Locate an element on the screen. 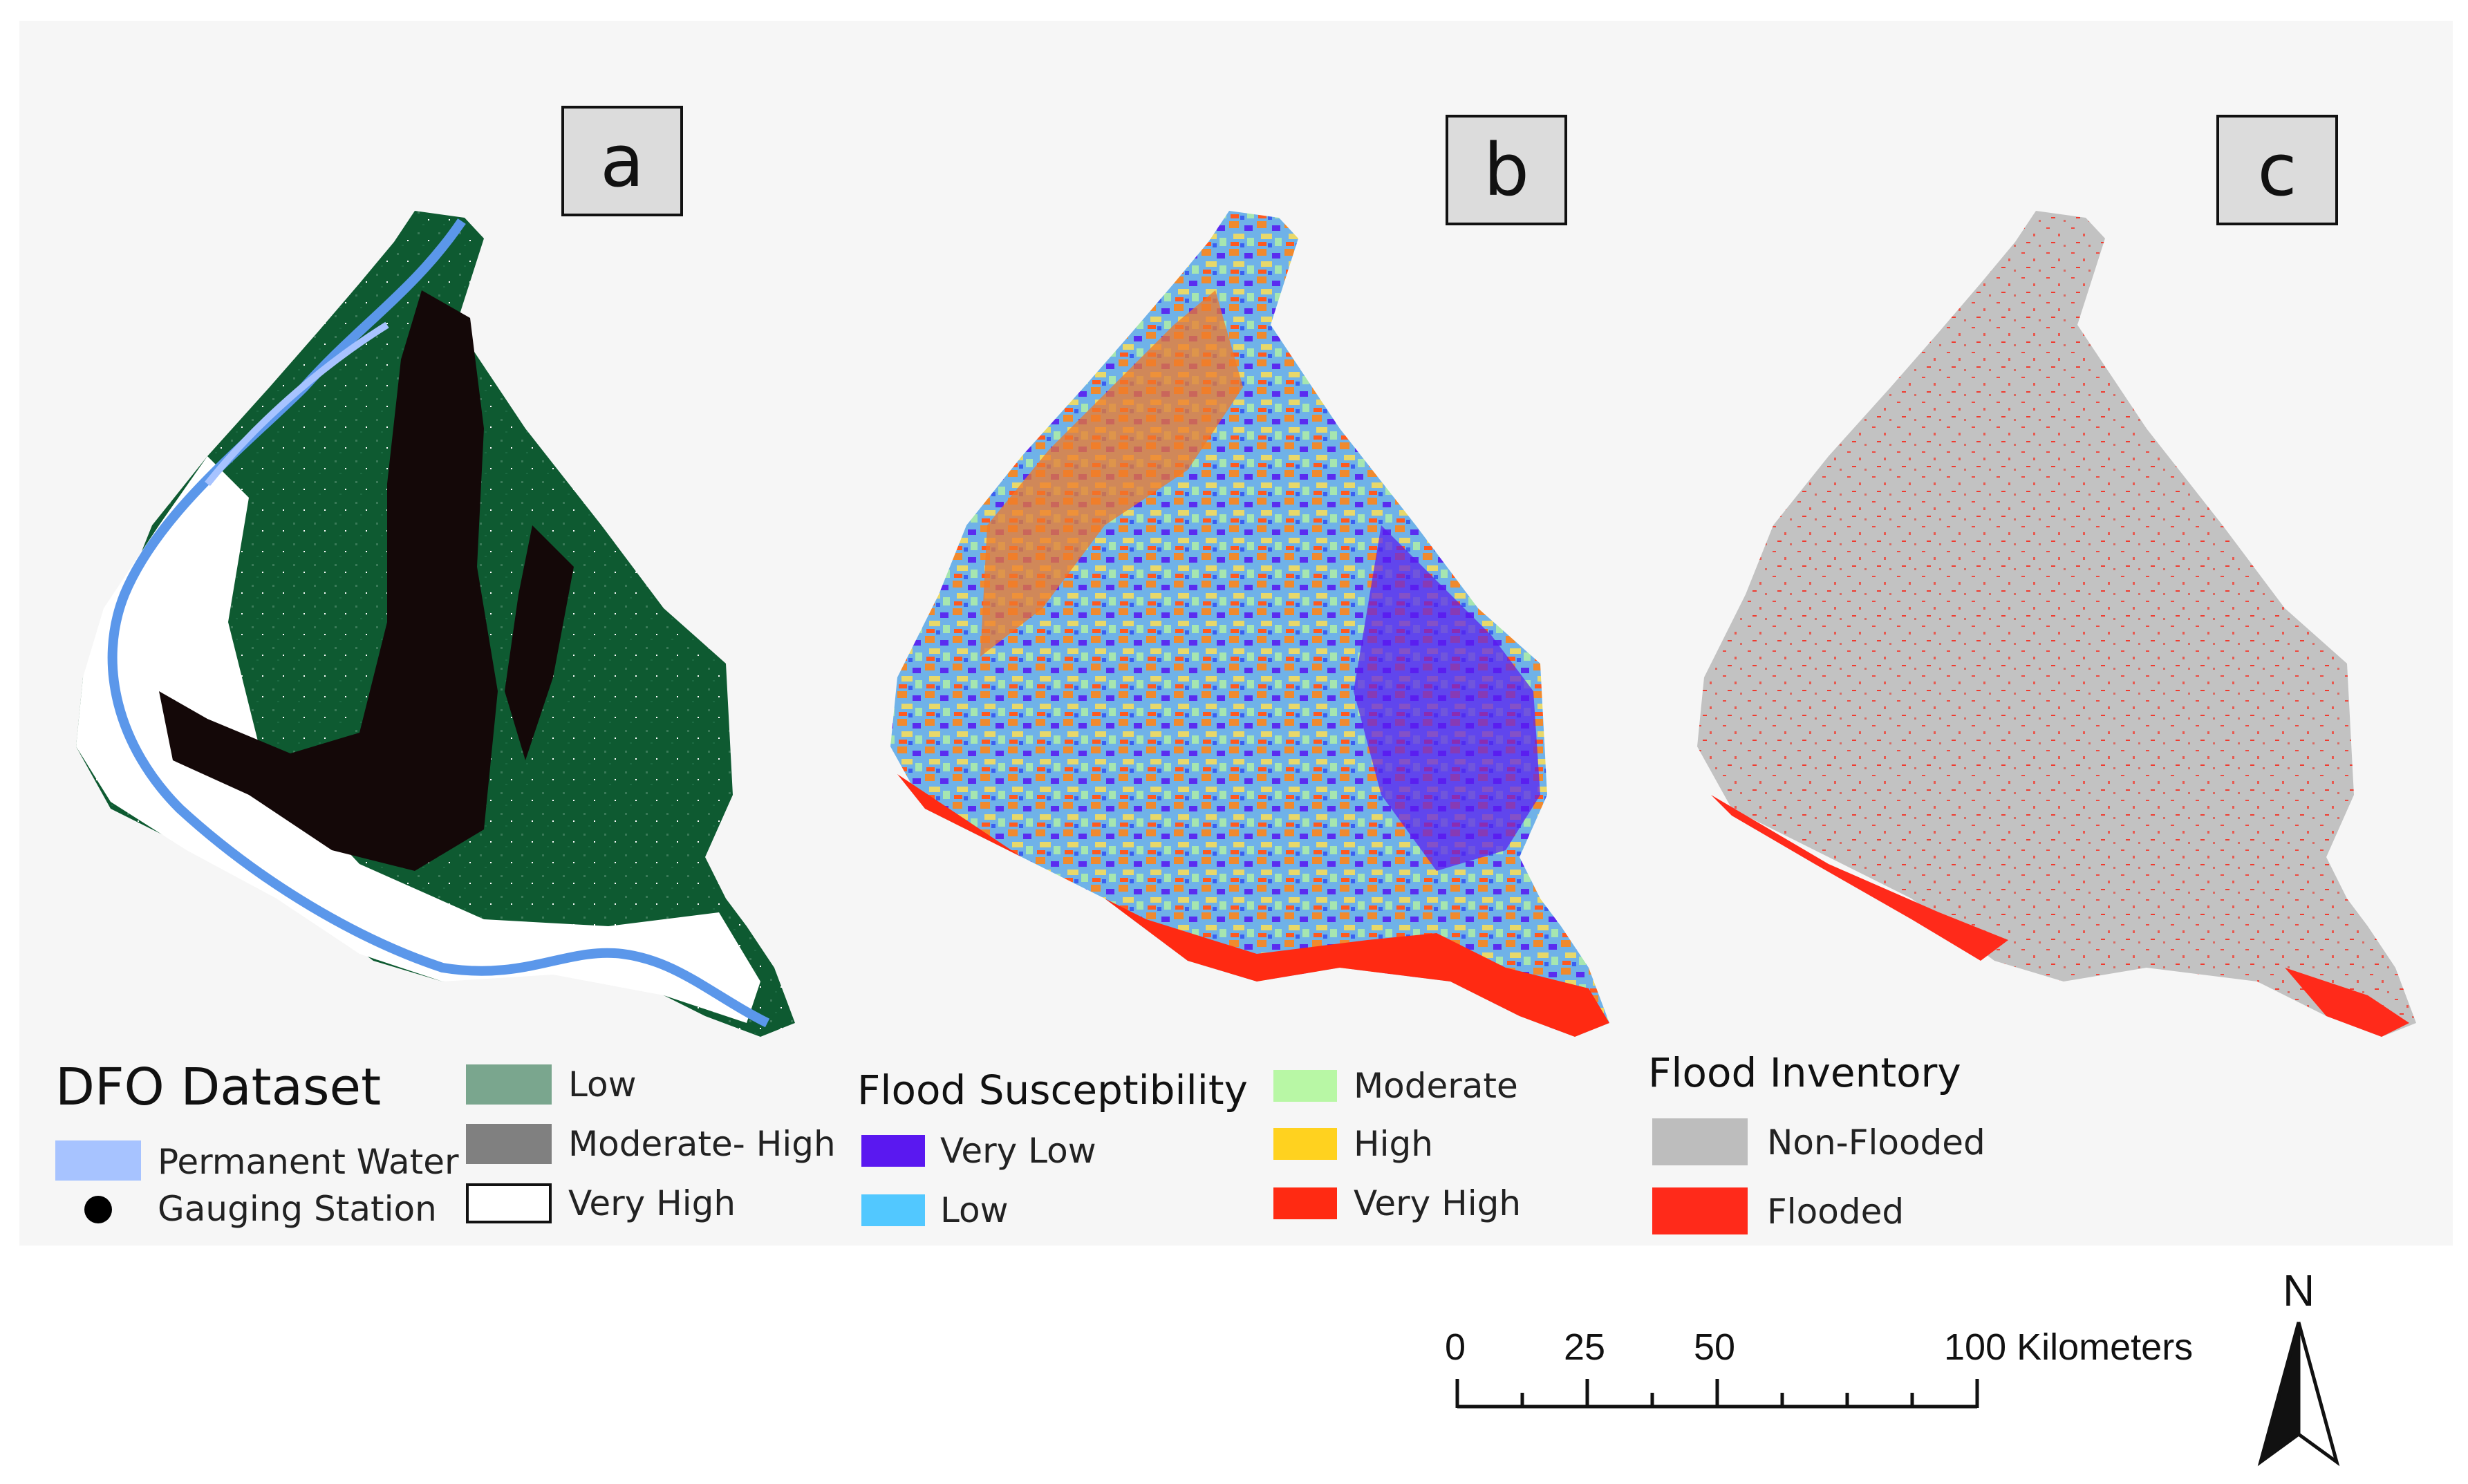 The width and height of the screenshot is (2468, 1484). river-a-inner is located at coordinates (297, 404).